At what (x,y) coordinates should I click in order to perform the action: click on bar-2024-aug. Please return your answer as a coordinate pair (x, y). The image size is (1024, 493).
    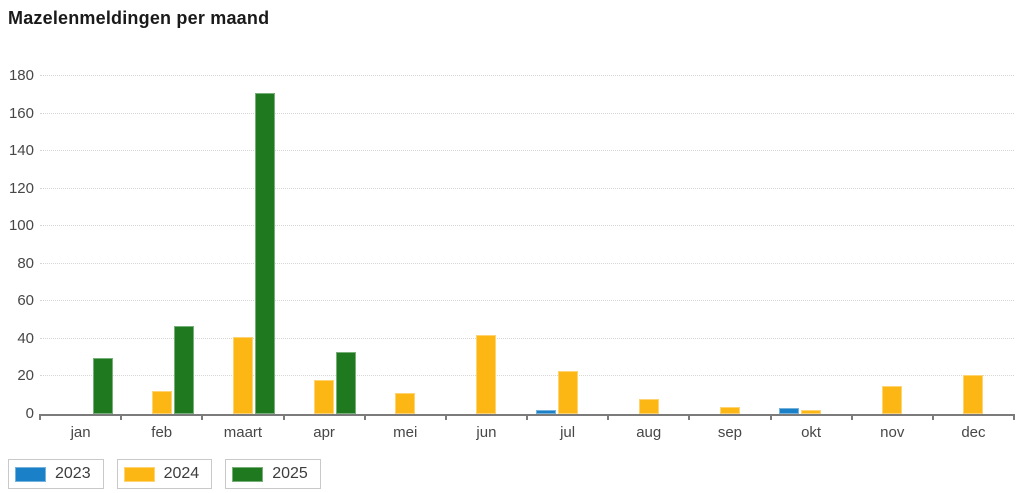
    Looking at the image, I should click on (648, 406).